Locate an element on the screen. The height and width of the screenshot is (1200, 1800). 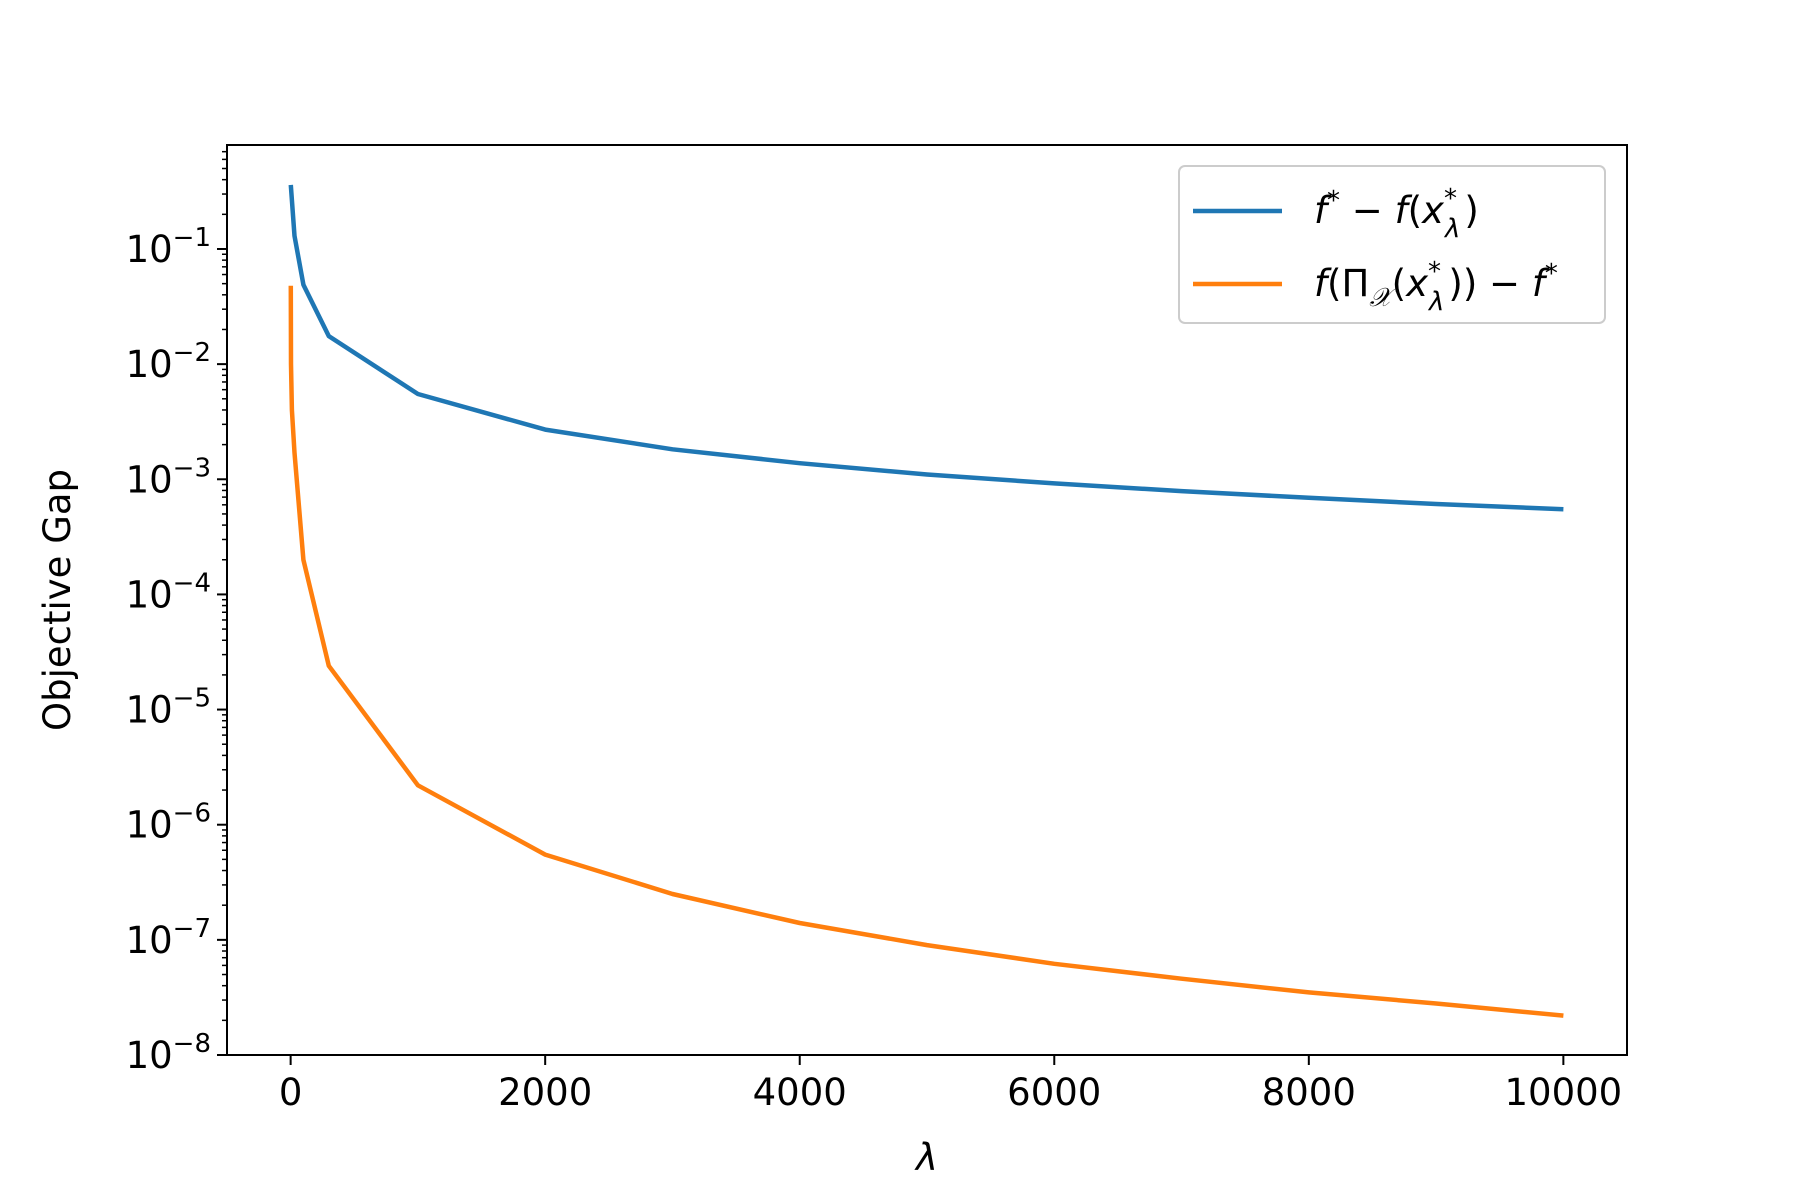
x-tick-label: 6000 is located at coordinates (1054, 1092).